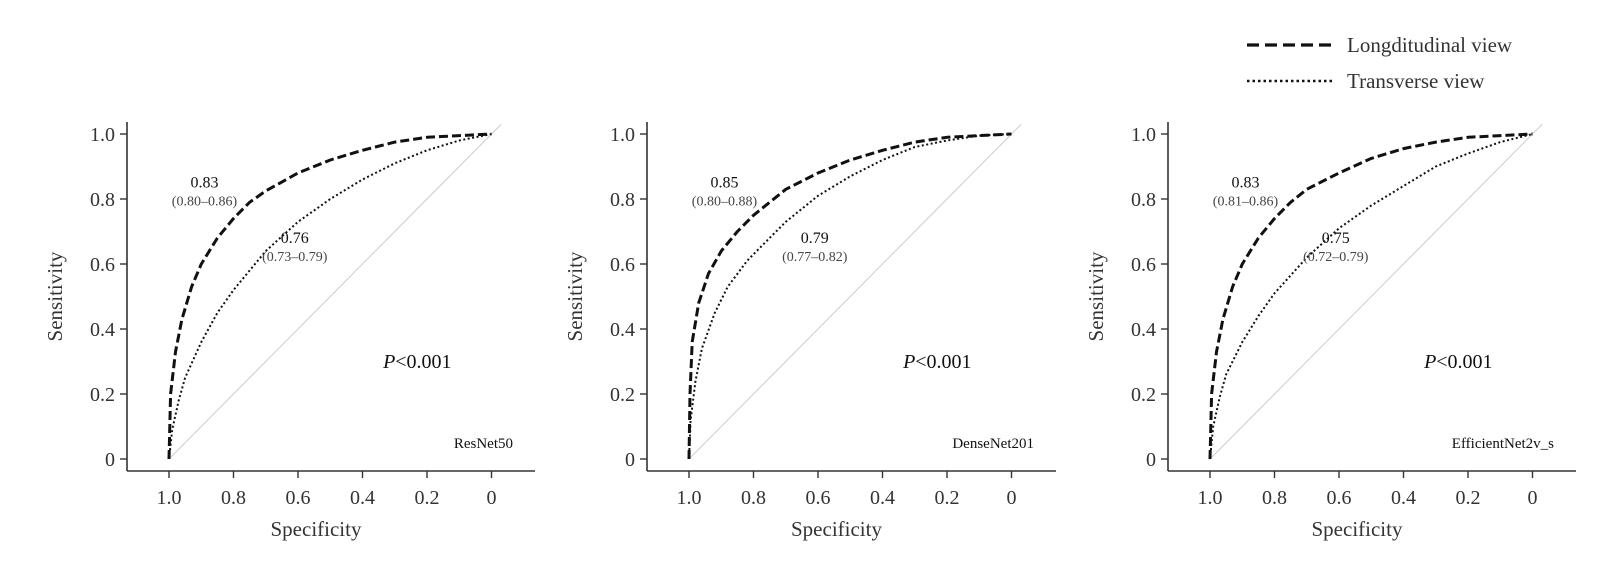 Image resolution: width=1616 pixels, height=576 pixels. Describe the element at coordinates (295, 238) in the screenshot. I see `auc-label-transverse: 0.76` at that location.